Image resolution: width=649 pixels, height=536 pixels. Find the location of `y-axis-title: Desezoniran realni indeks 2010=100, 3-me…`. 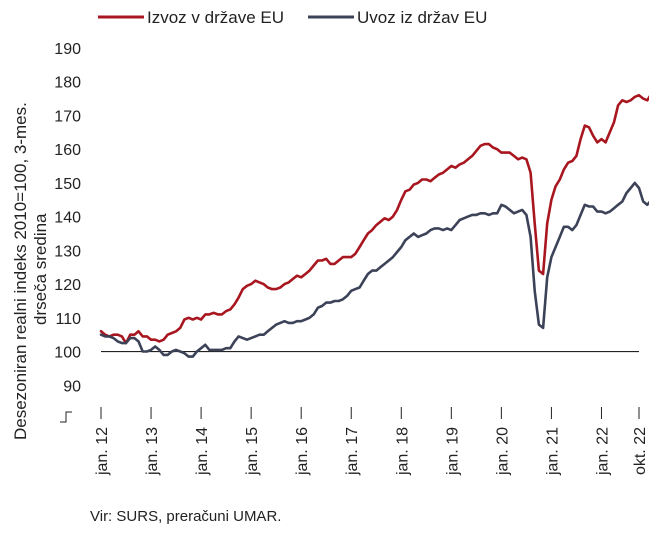

y-axis-title: Desezoniran realni indeks 2010=100, 3-me… is located at coordinates (30, 271).